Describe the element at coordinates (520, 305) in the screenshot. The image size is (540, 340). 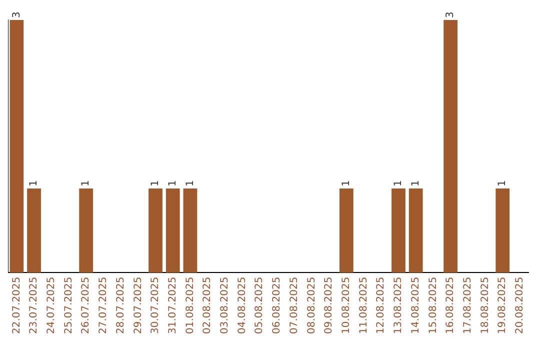
I see `x-tick-label: 20.08.2025` at that location.